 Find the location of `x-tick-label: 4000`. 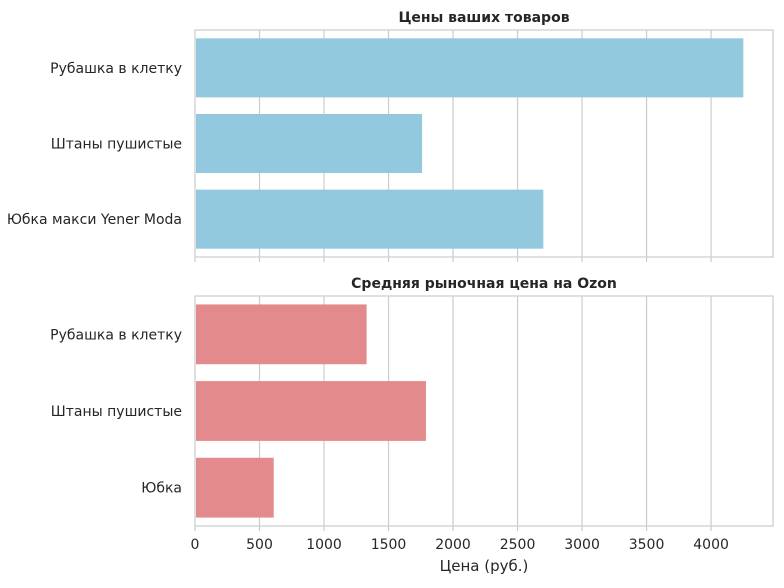

x-tick-label: 4000 is located at coordinates (711, 545).